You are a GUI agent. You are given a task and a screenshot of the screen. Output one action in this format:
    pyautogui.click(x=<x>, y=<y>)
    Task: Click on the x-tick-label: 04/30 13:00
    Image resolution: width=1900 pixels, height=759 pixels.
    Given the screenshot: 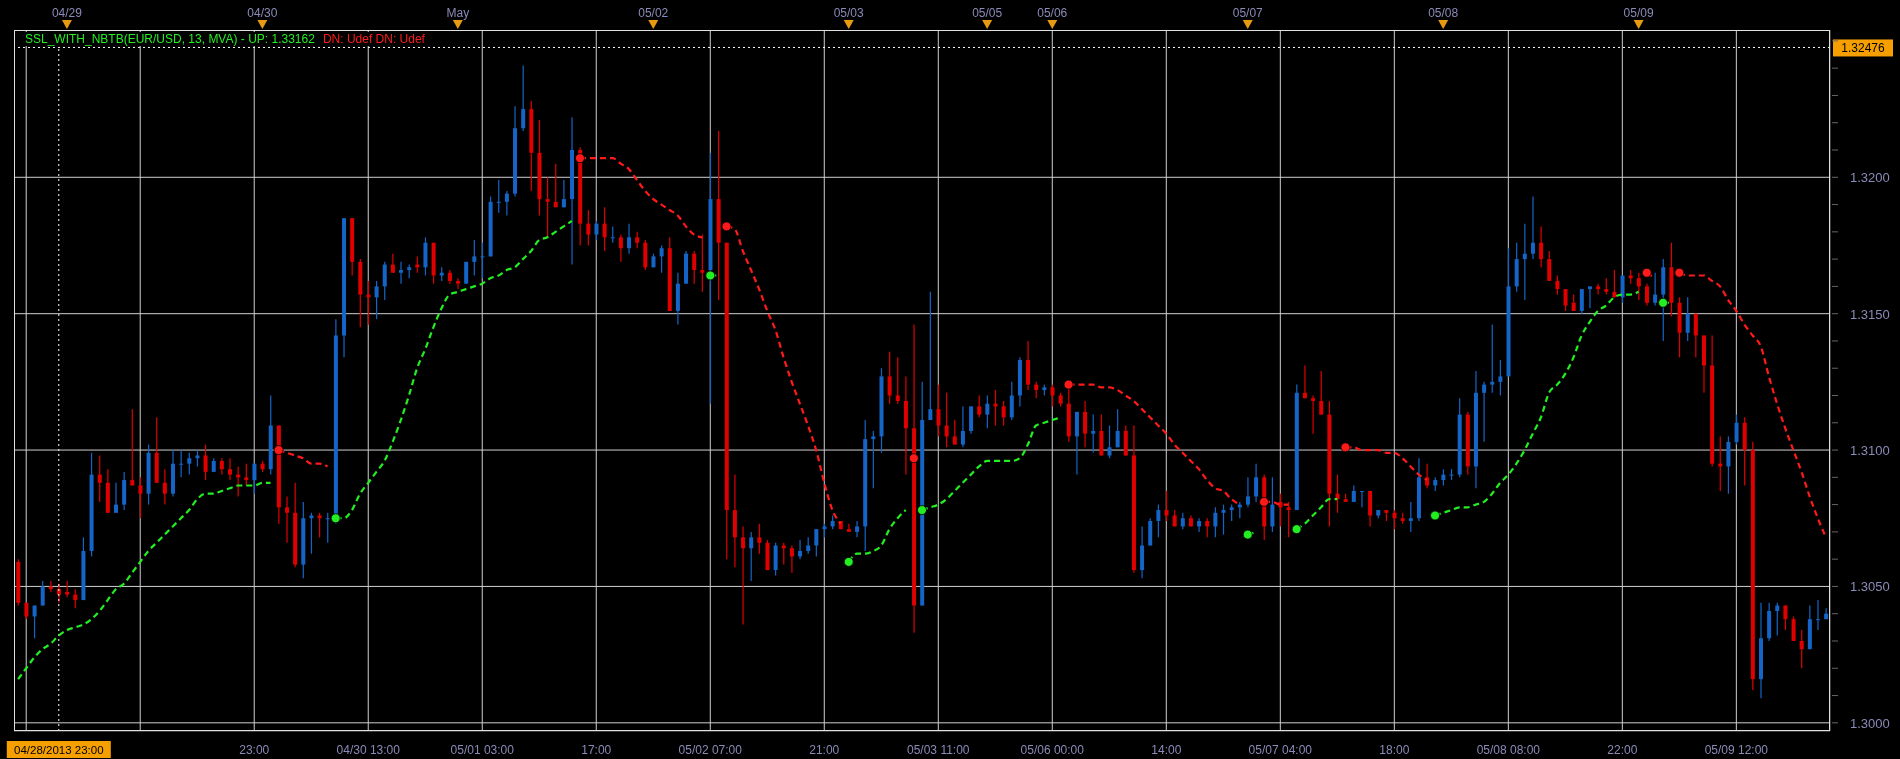 What is the action you would take?
    pyautogui.click(x=368, y=750)
    